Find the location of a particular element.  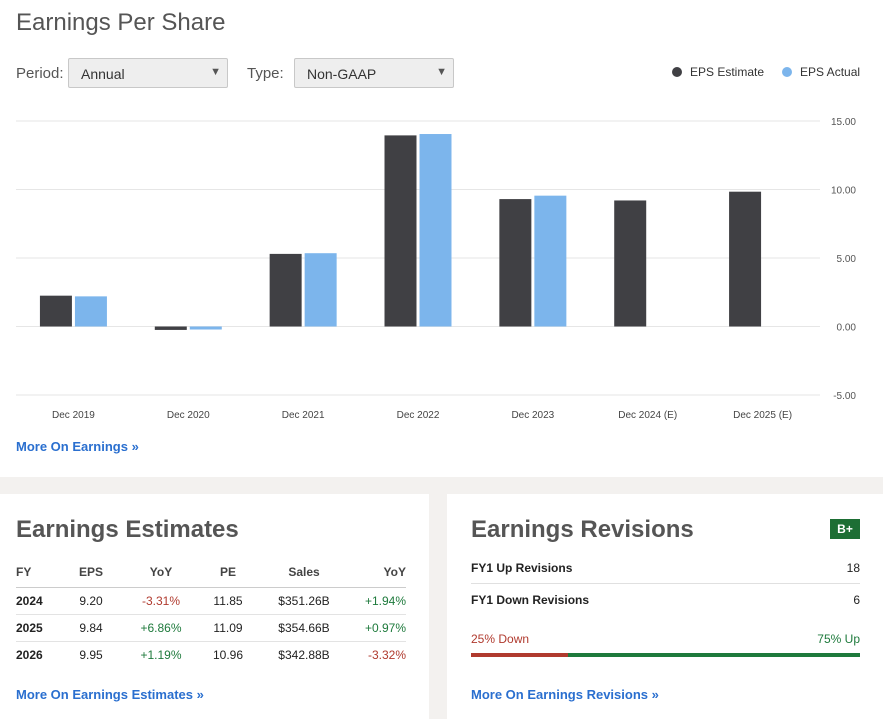

table-header-row: FY EPS YoY PE Sales YoY is located at coordinates (211, 576).